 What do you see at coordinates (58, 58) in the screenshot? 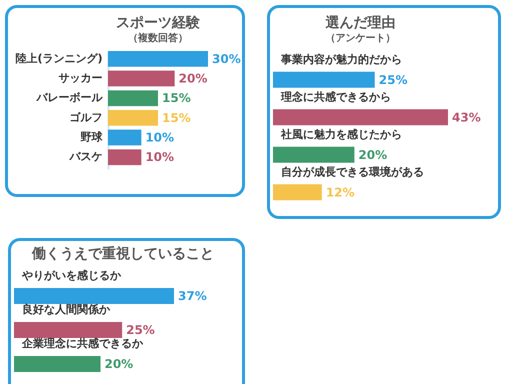
I see `y-tick-label: 陸上(ランニング)` at bounding box center [58, 58].